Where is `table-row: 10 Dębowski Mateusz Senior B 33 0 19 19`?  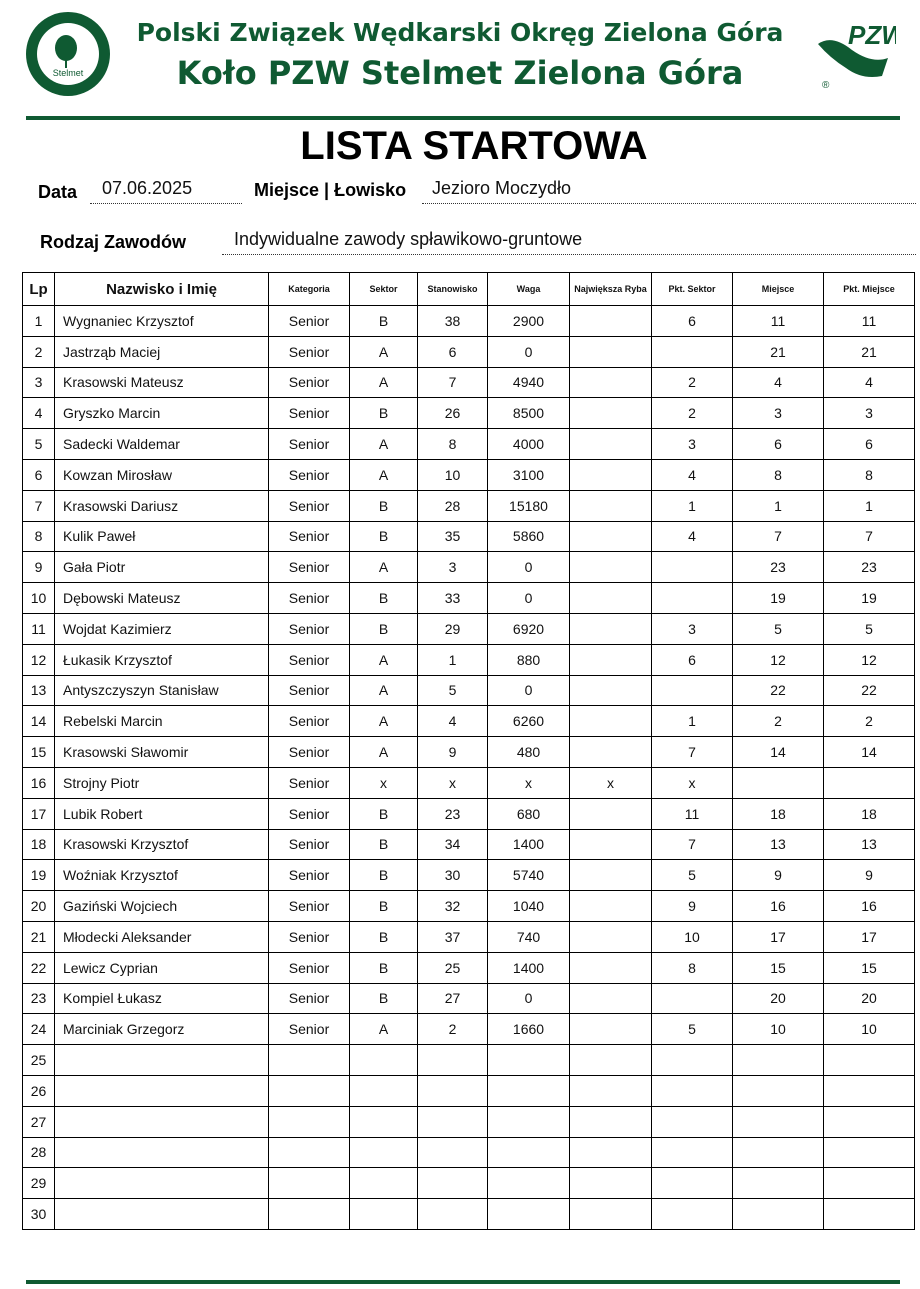 table-row: 10 Dębowski Mateusz Senior B 33 0 19 19 is located at coordinates (468, 598).